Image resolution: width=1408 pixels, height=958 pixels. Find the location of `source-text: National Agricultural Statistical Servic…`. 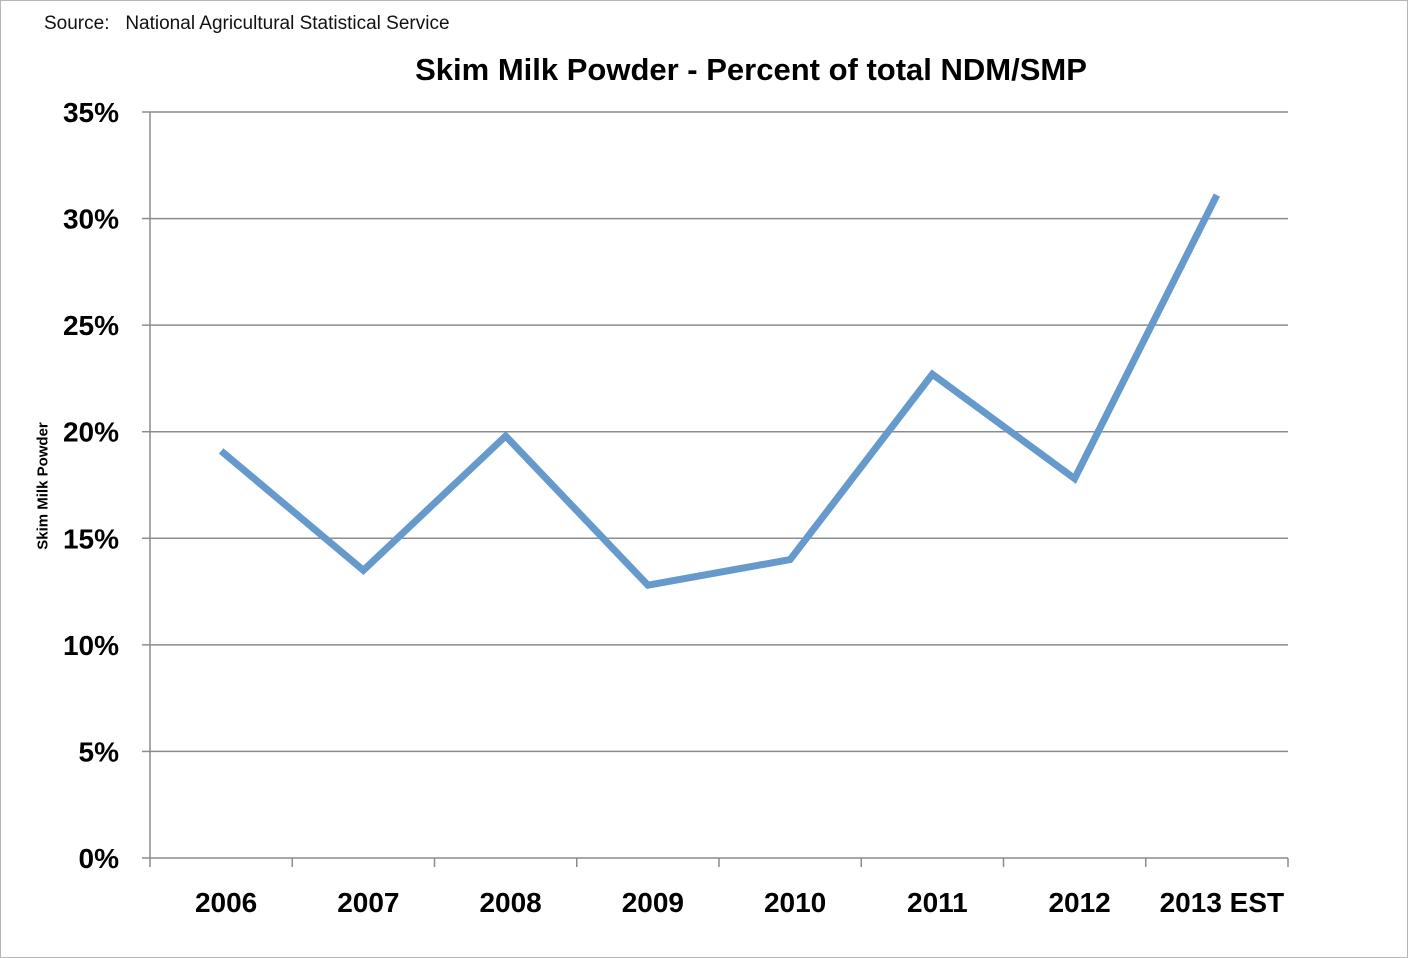

source-text: National Agricultural Statistical Servic… is located at coordinates (287, 23).